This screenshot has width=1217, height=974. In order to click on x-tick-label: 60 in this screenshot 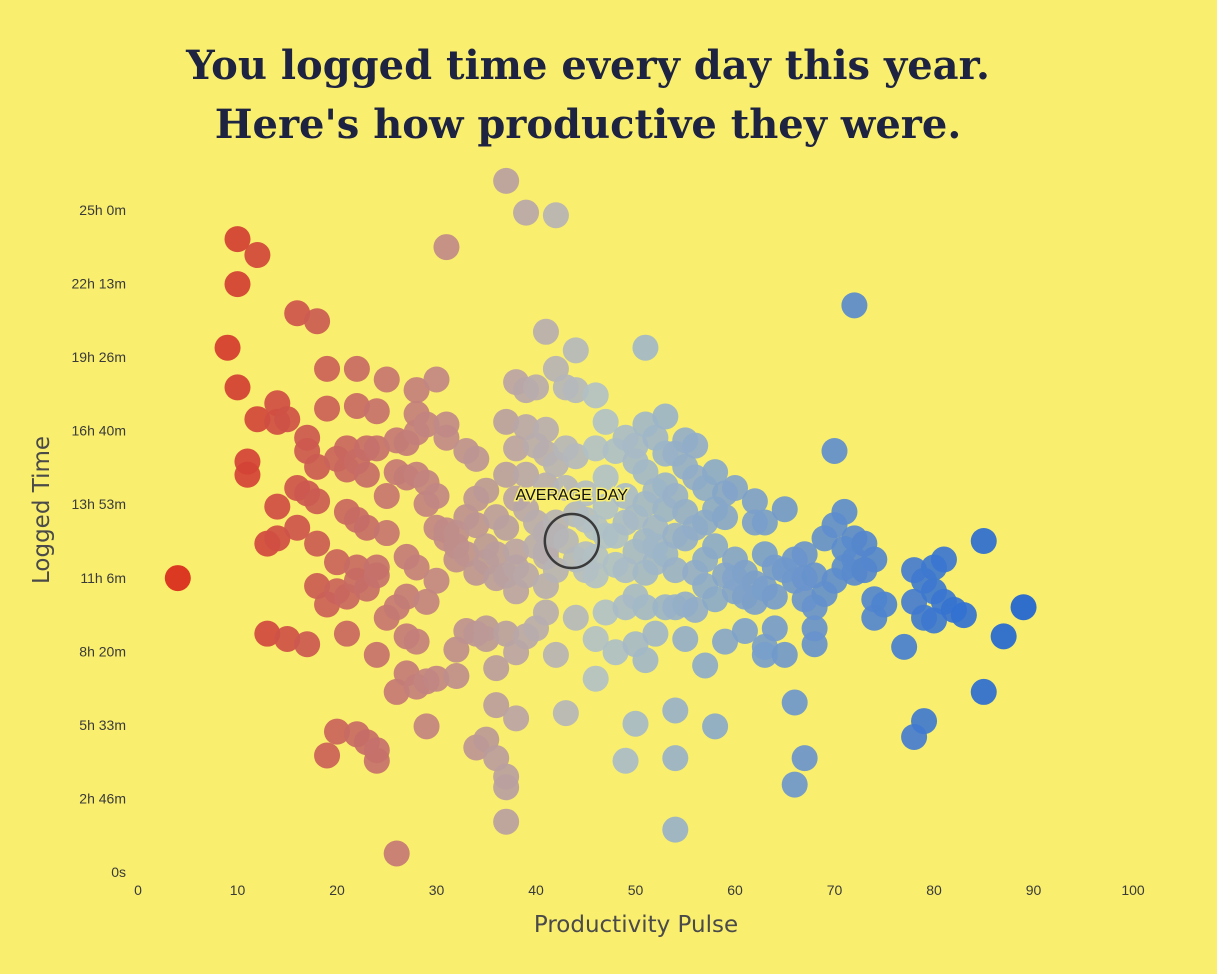, I will do `click(735, 890)`.